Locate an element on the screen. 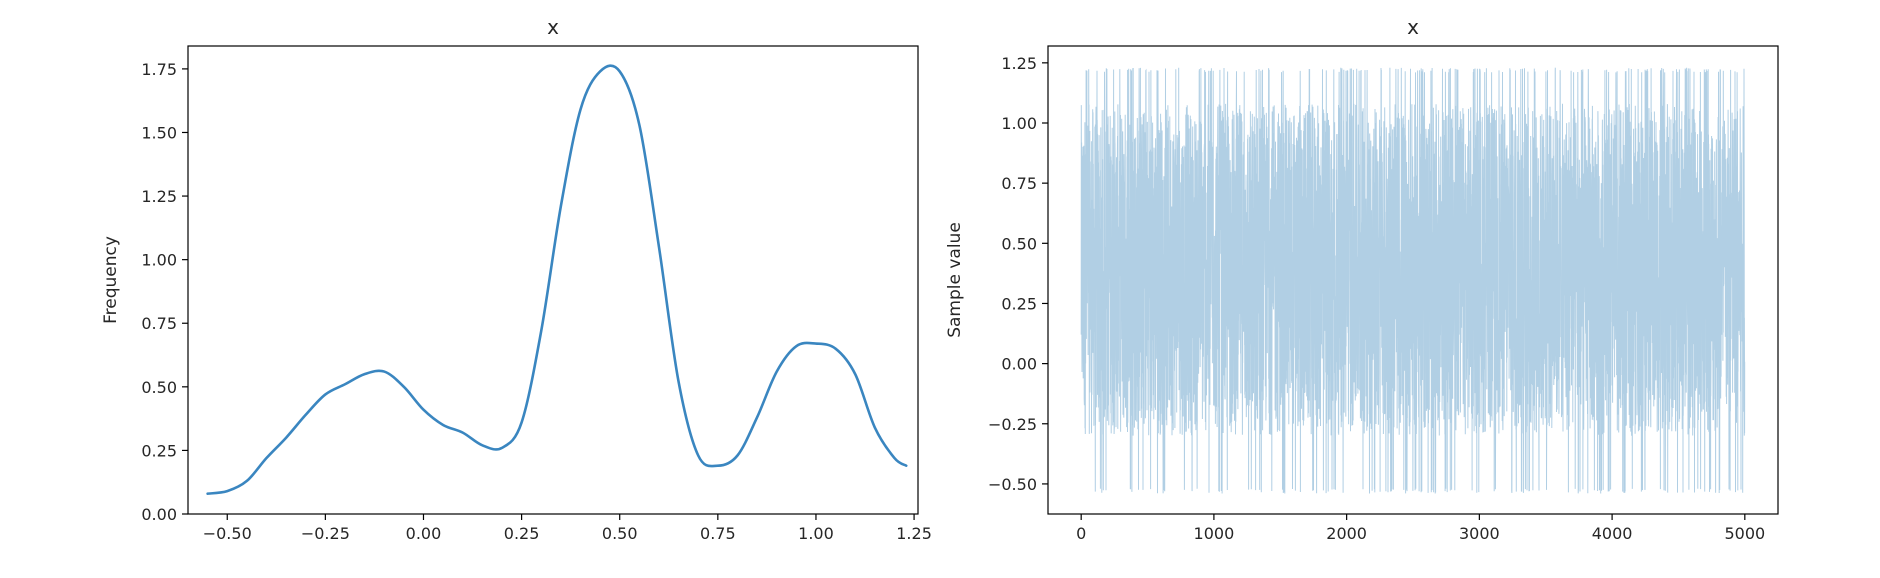 This screenshot has width=1880, height=578. density-x-tick-label: 0.25 is located at coordinates (522, 533).